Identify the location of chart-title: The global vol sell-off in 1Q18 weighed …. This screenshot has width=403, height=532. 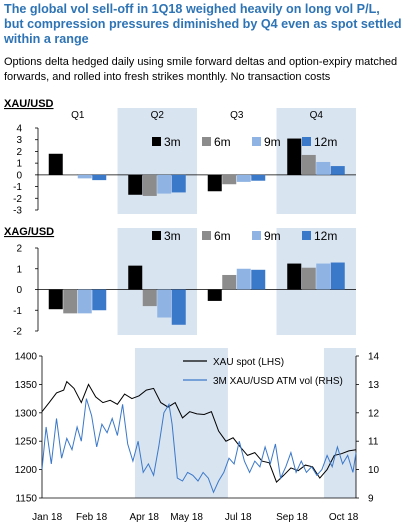
(203, 24).